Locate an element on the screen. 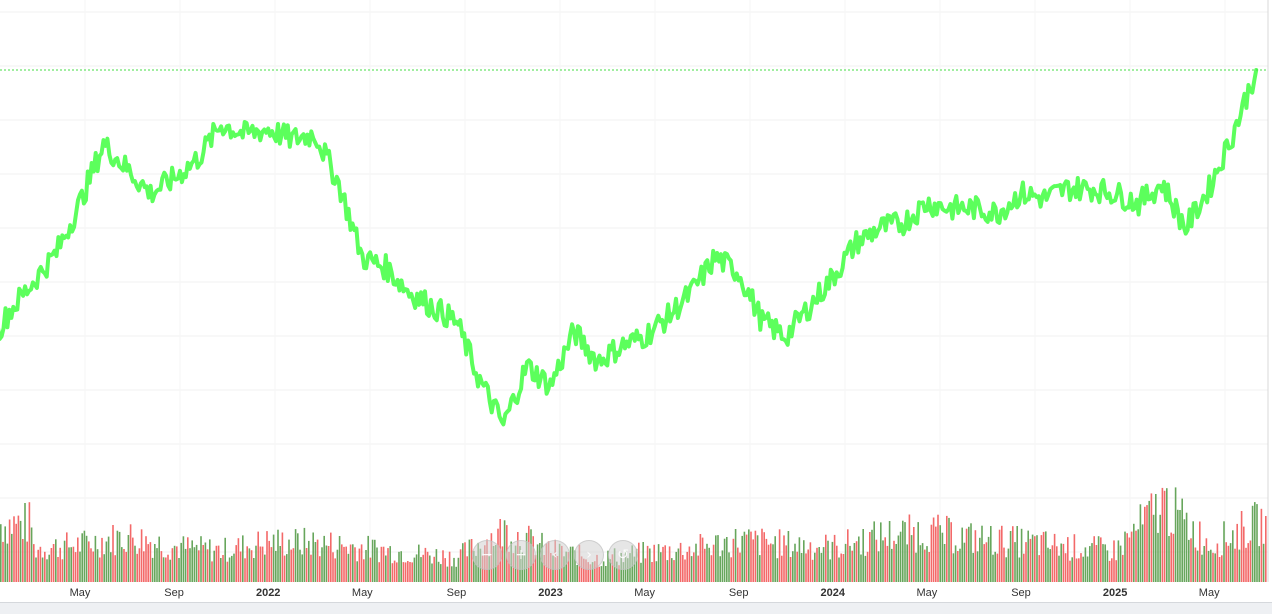 This screenshot has height=614, width=1272. scroll-right-button: › is located at coordinates (589, 555).